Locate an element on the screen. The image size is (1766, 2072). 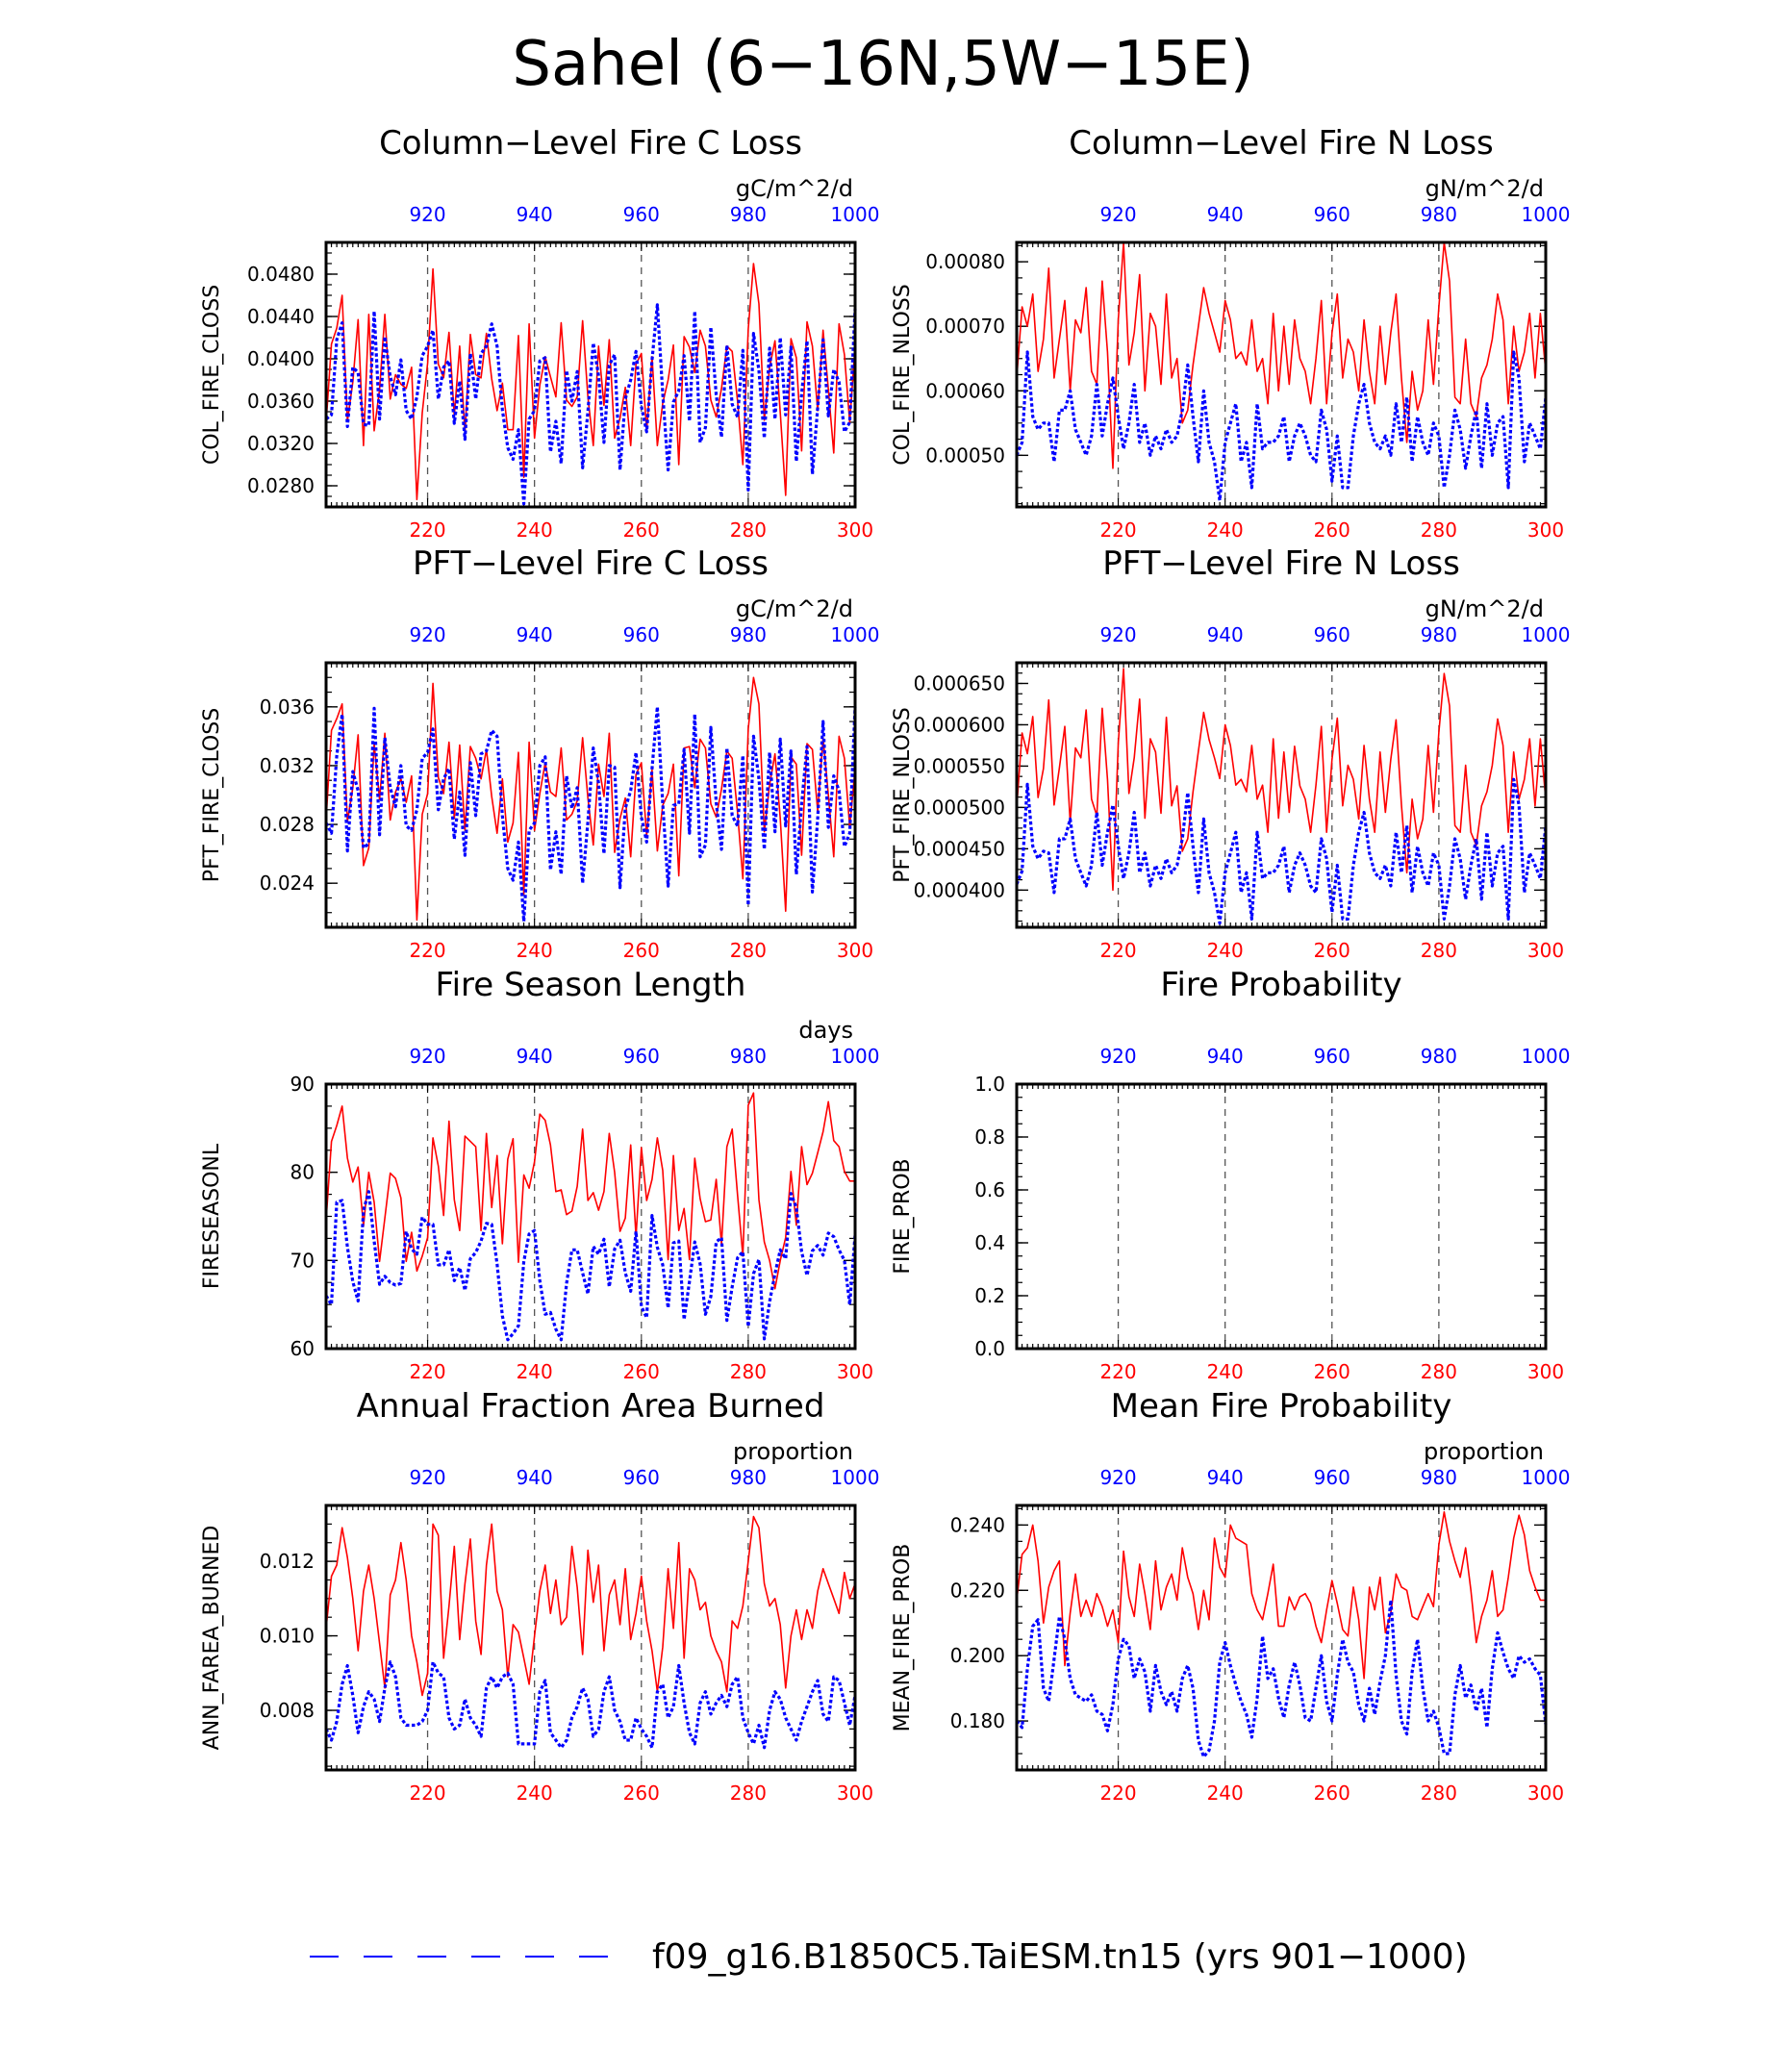
panel-title: Annual Fraction Area Burned is located at coordinates (591, 1406).